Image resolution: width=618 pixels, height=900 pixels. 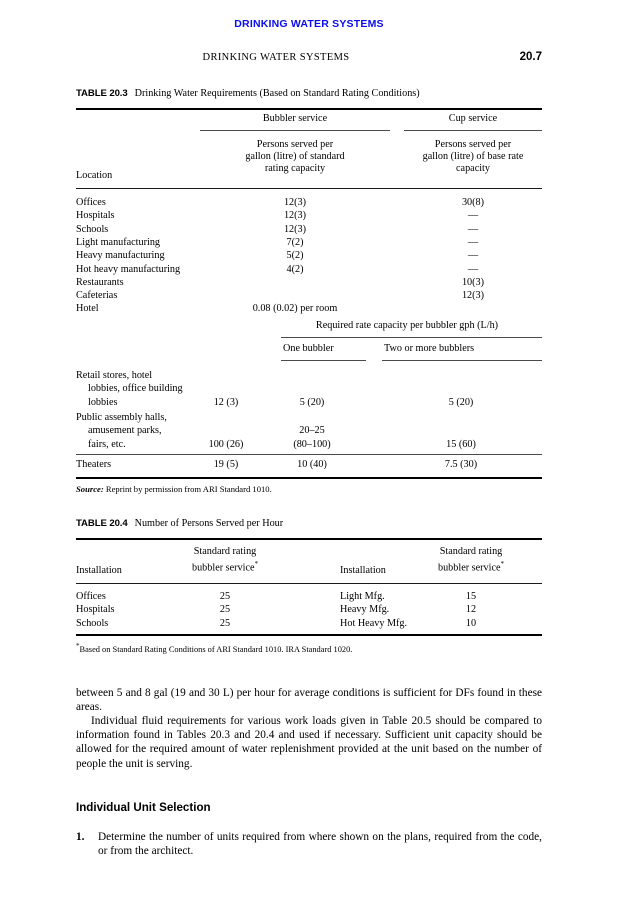 I want to click on table-cell-bubbler: 7(2), so click(x=295, y=242).